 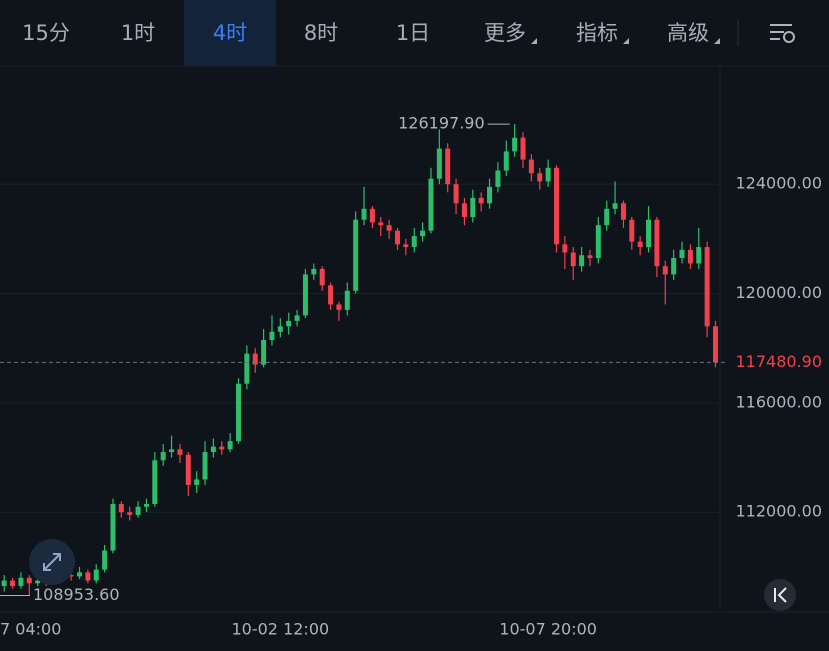 I want to click on extreme-label: 108953.60, so click(x=76, y=594).